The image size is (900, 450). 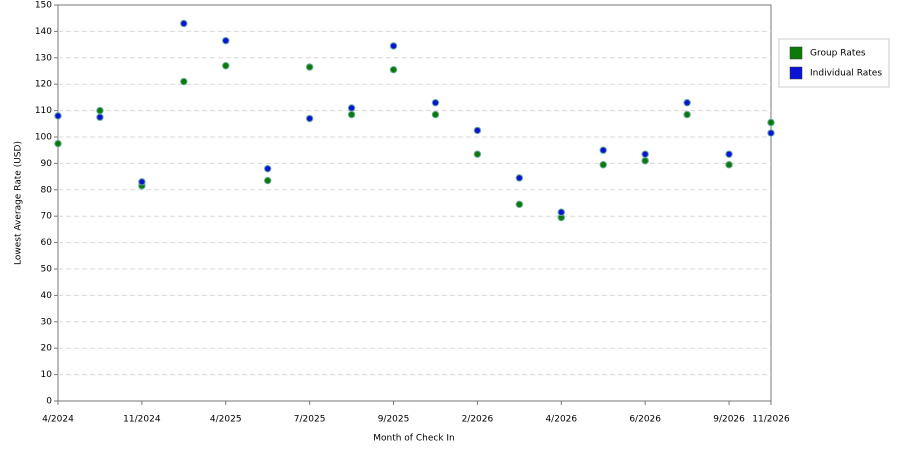 I want to click on y-tick-label: 10, so click(x=47, y=375).